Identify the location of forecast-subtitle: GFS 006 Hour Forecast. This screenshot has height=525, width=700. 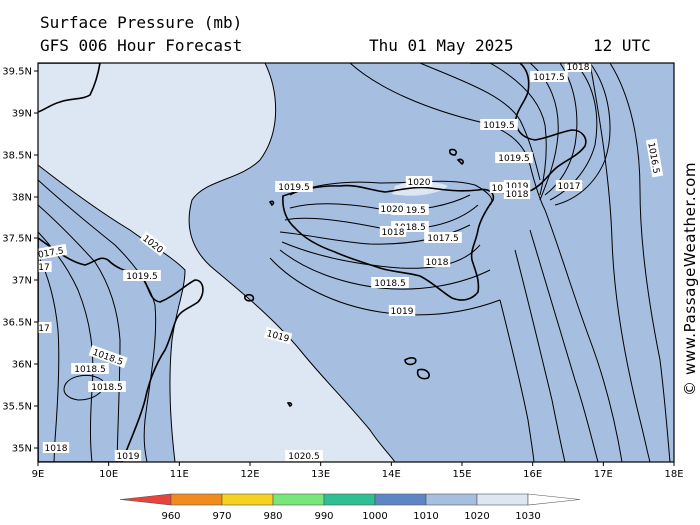
(141, 45).